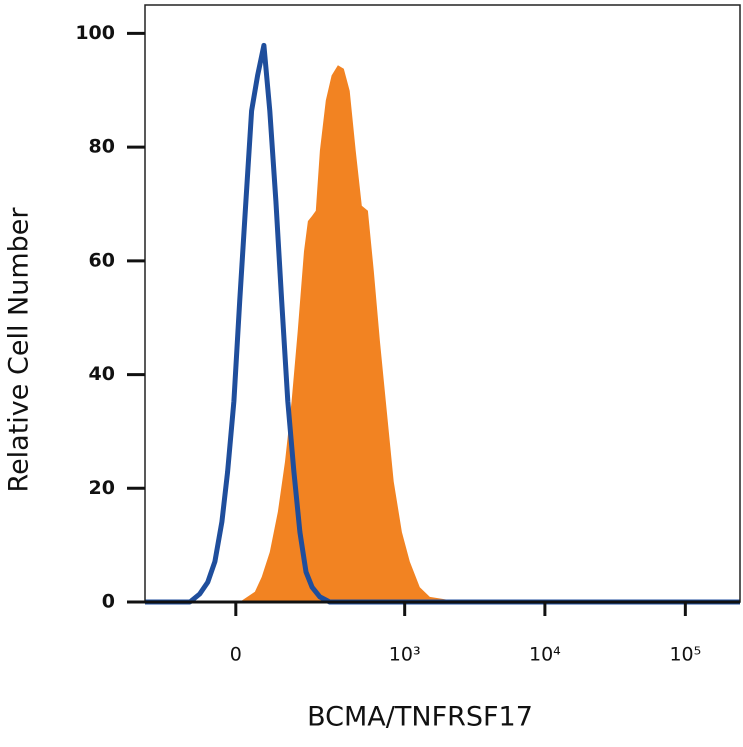 The height and width of the screenshot is (747, 743). I want to click on y-tick-label: 60, so click(102, 260).